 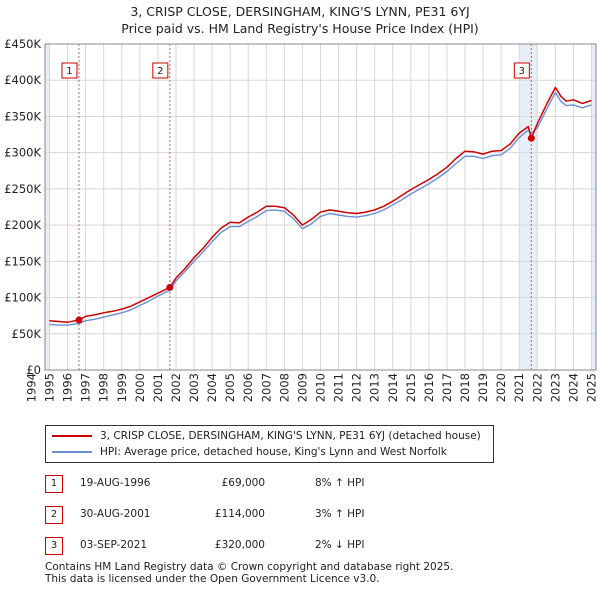 What do you see at coordinates (411, 387) in the screenshot?
I see `x-tick-label: 2015` at bounding box center [411, 387].